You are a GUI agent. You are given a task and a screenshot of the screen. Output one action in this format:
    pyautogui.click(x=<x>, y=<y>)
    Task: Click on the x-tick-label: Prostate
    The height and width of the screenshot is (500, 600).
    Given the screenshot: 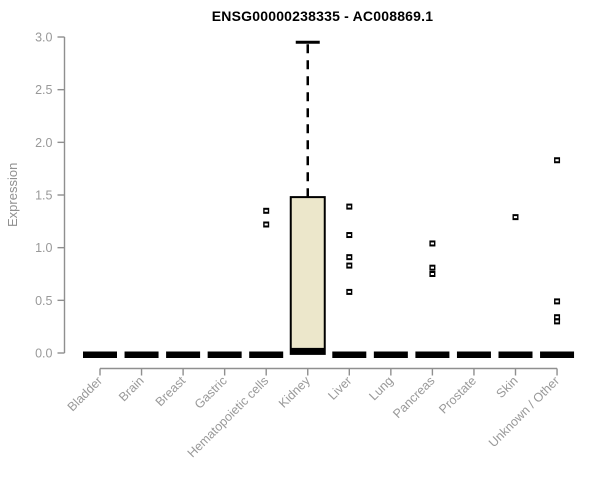 What is the action you would take?
    pyautogui.click(x=457, y=395)
    